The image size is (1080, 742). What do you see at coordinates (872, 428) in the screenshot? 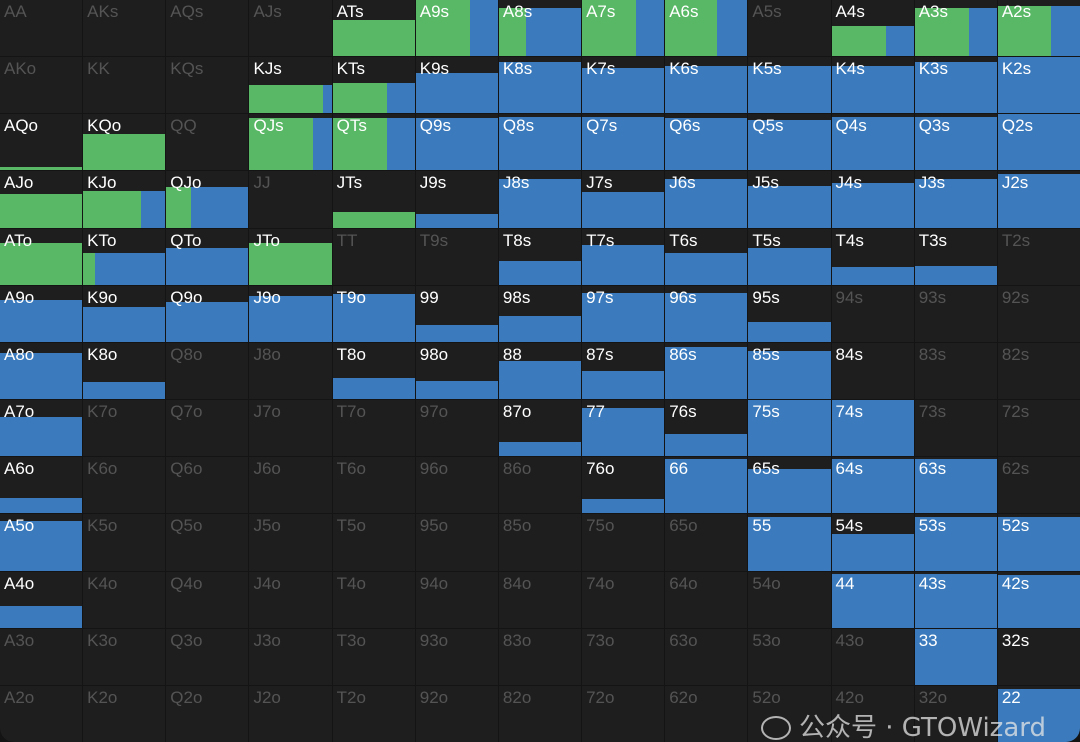
I see `hand-cell: 74s` at bounding box center [872, 428].